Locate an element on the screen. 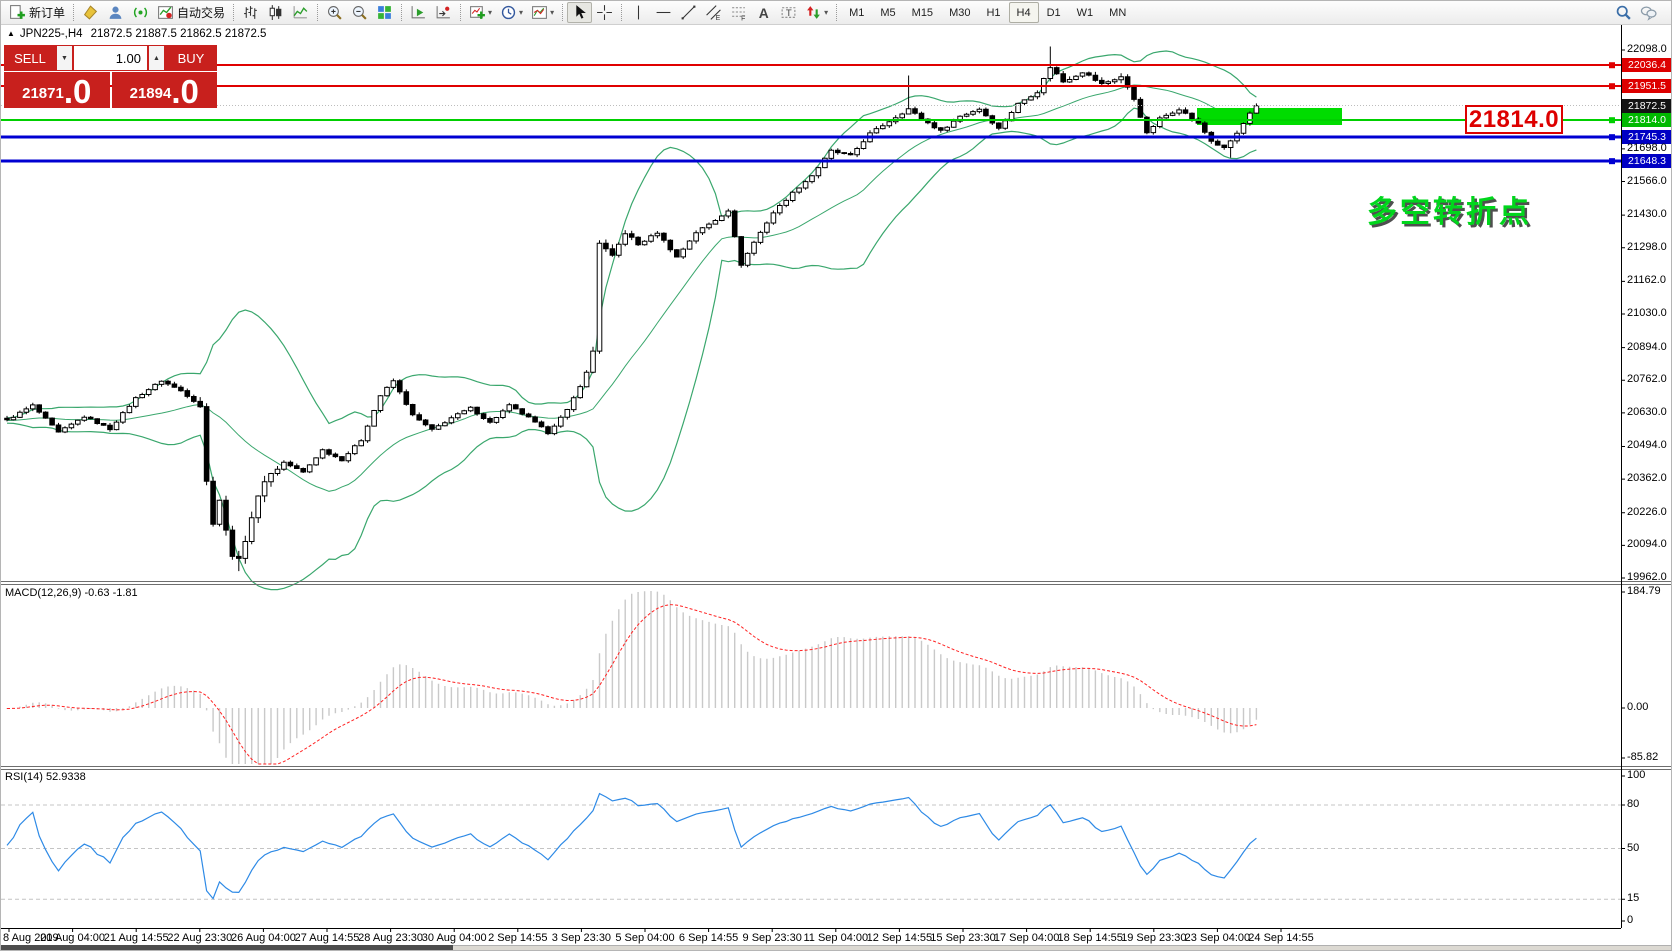 The image size is (1672, 951). bar-chart-button is located at coordinates (250, 12).